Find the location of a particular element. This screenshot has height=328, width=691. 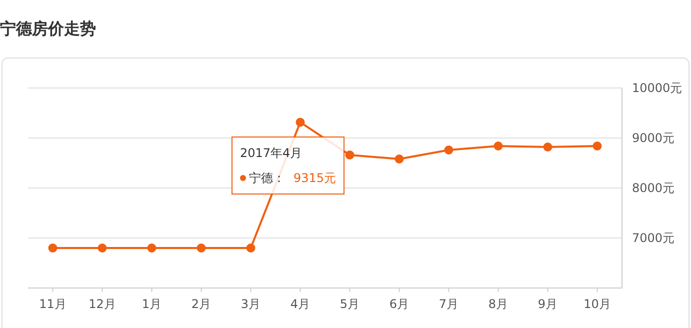

x-tick-label: 1月 is located at coordinates (152, 304).